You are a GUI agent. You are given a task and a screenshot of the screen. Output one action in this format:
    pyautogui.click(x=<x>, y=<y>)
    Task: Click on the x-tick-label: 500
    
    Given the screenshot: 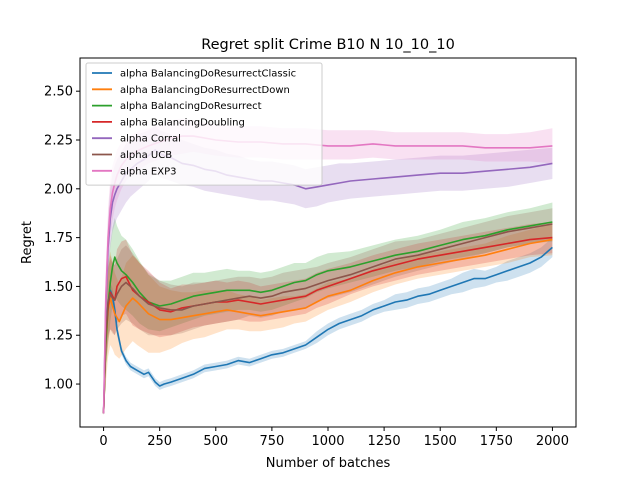 What is the action you would take?
    pyautogui.click(x=215, y=441)
    